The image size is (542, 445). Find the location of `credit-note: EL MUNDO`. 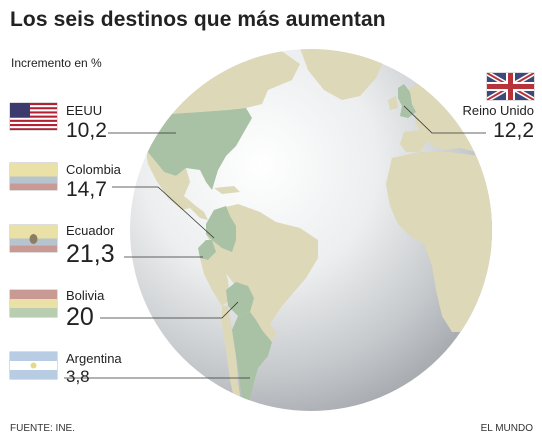

credit-note: EL MUNDO is located at coordinates (506, 428).